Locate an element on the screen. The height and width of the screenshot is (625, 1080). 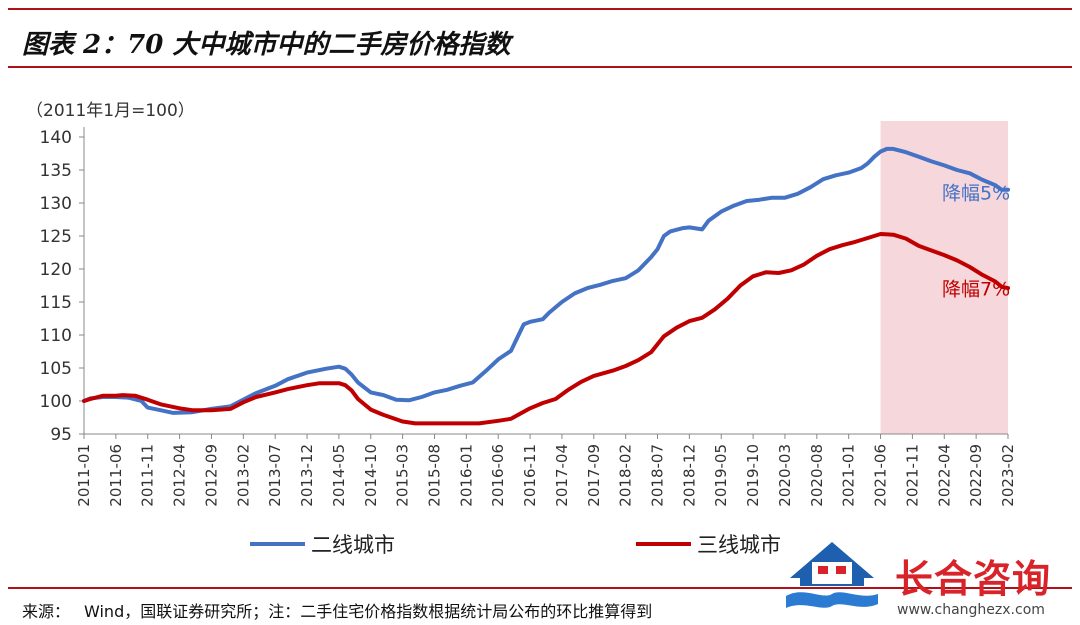
y-tick-label: 105 is located at coordinates (56, 369).